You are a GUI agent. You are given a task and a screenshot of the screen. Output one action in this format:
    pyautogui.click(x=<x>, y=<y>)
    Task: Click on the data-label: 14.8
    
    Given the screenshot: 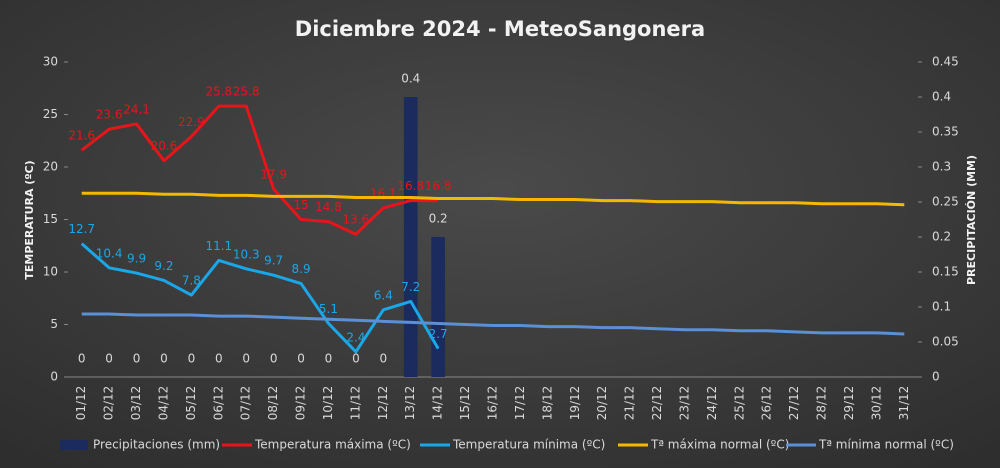 What is the action you would take?
    pyautogui.click(x=328, y=207)
    